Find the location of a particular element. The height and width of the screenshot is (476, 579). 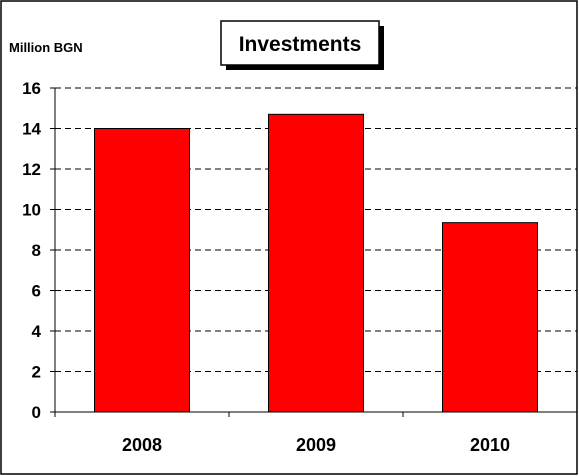

y-tick-label: 4 is located at coordinates (37, 331).